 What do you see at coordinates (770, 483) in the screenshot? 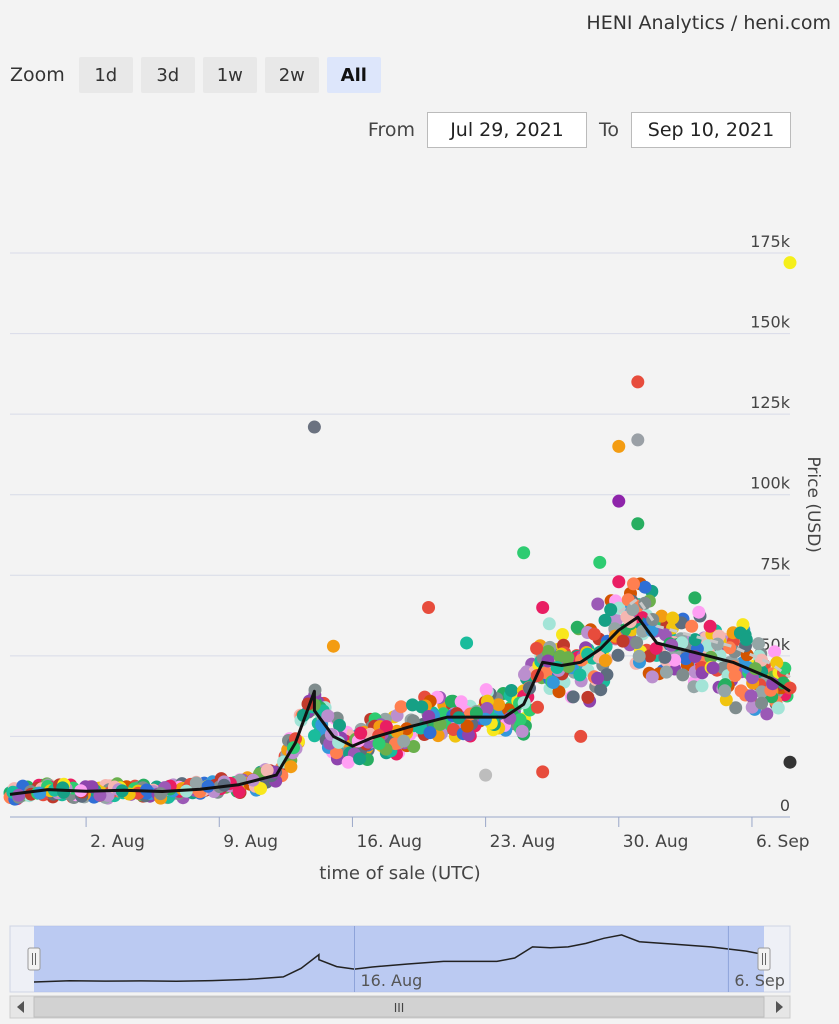
I see `y-tick-label: 100k` at bounding box center [770, 483].